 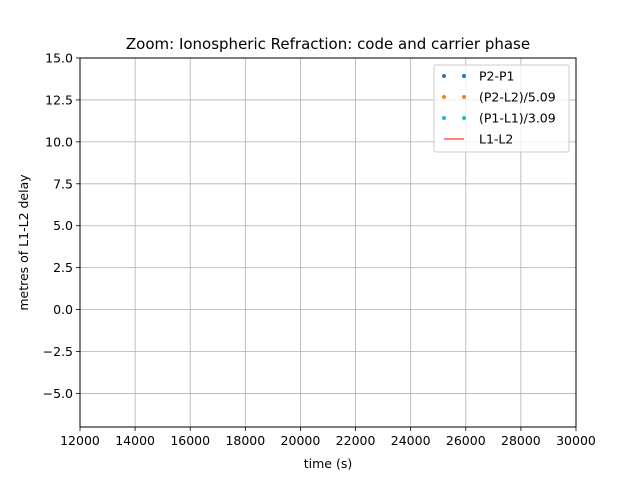 I want to click on y-tick-label: 15.0, so click(x=59, y=58).